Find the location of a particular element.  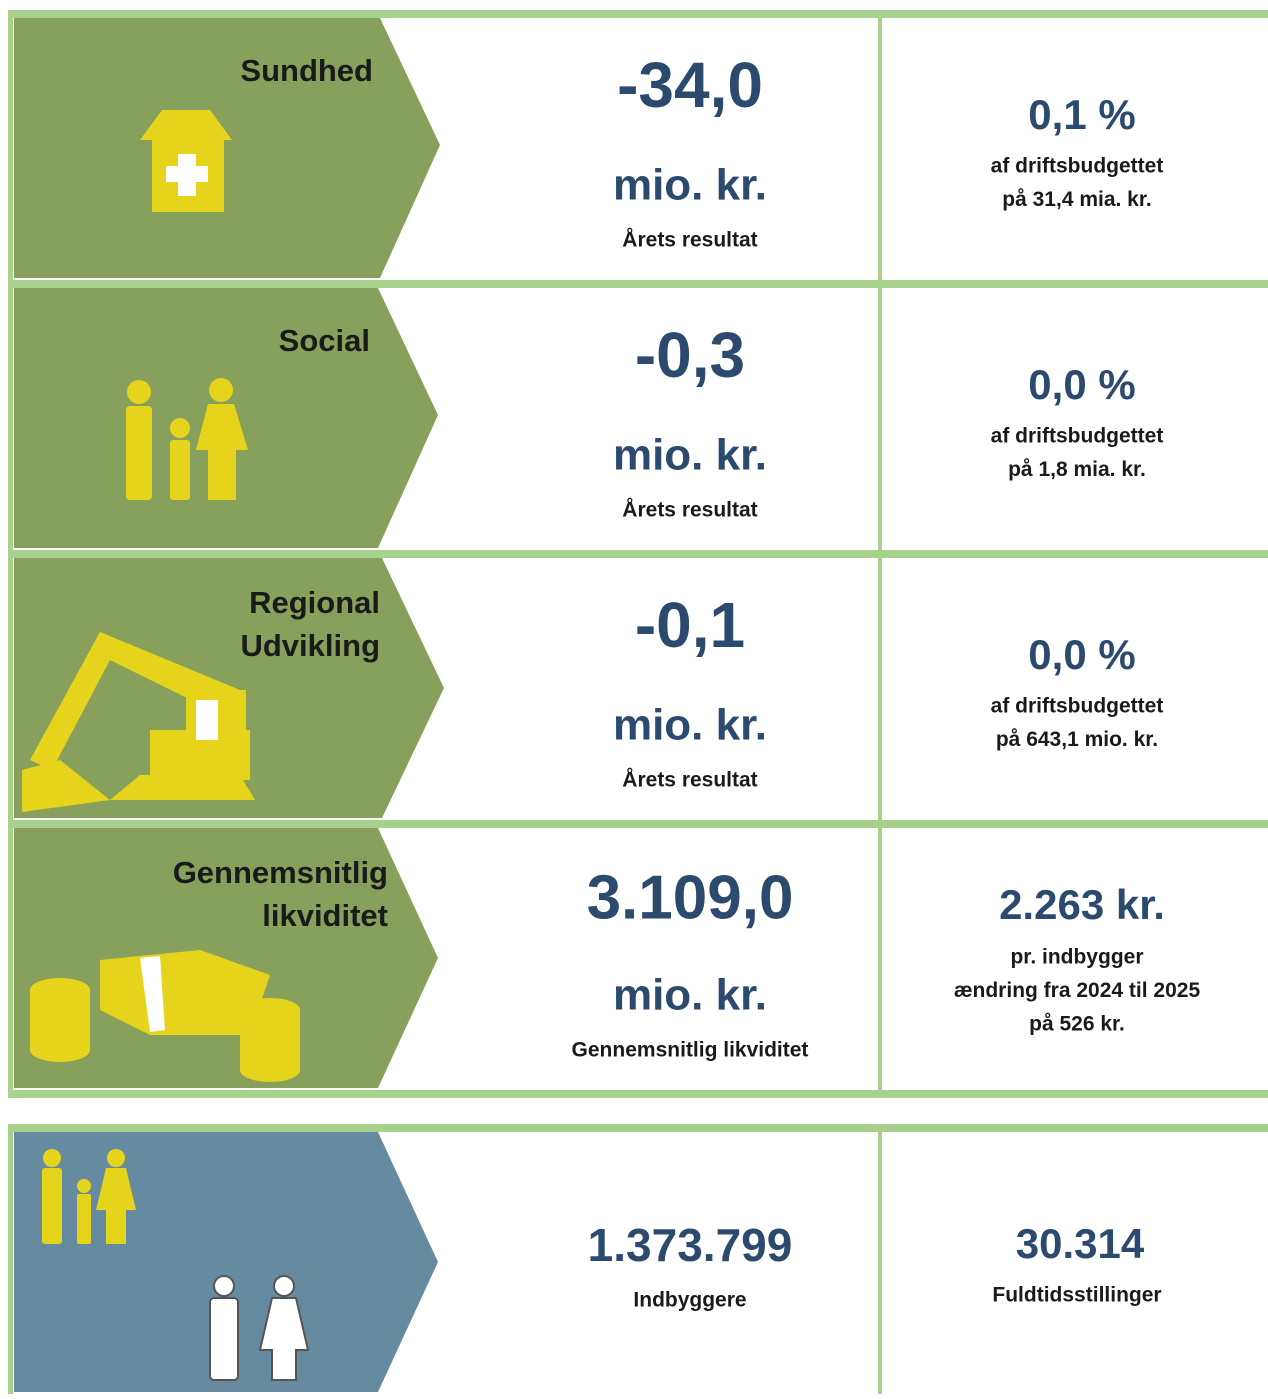

staff-caption: Fuldtidsstillinger is located at coordinates (1076, 1295).